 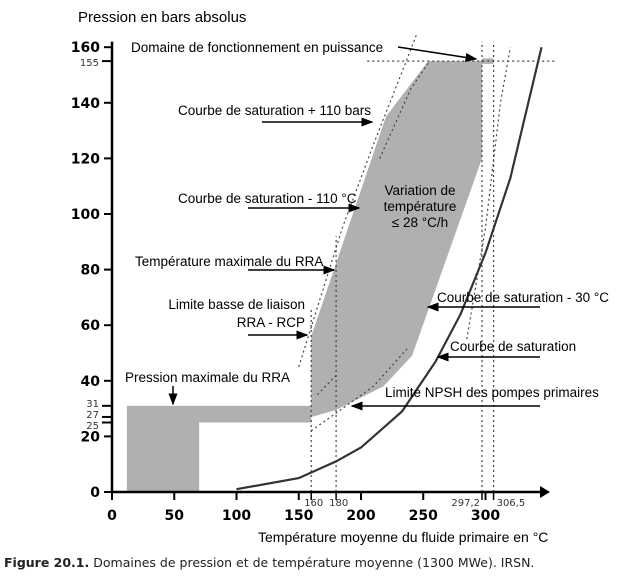 What do you see at coordinates (492, 392) in the screenshot?
I see `label-npsh: Limite NPSH des pompes primaires` at bounding box center [492, 392].